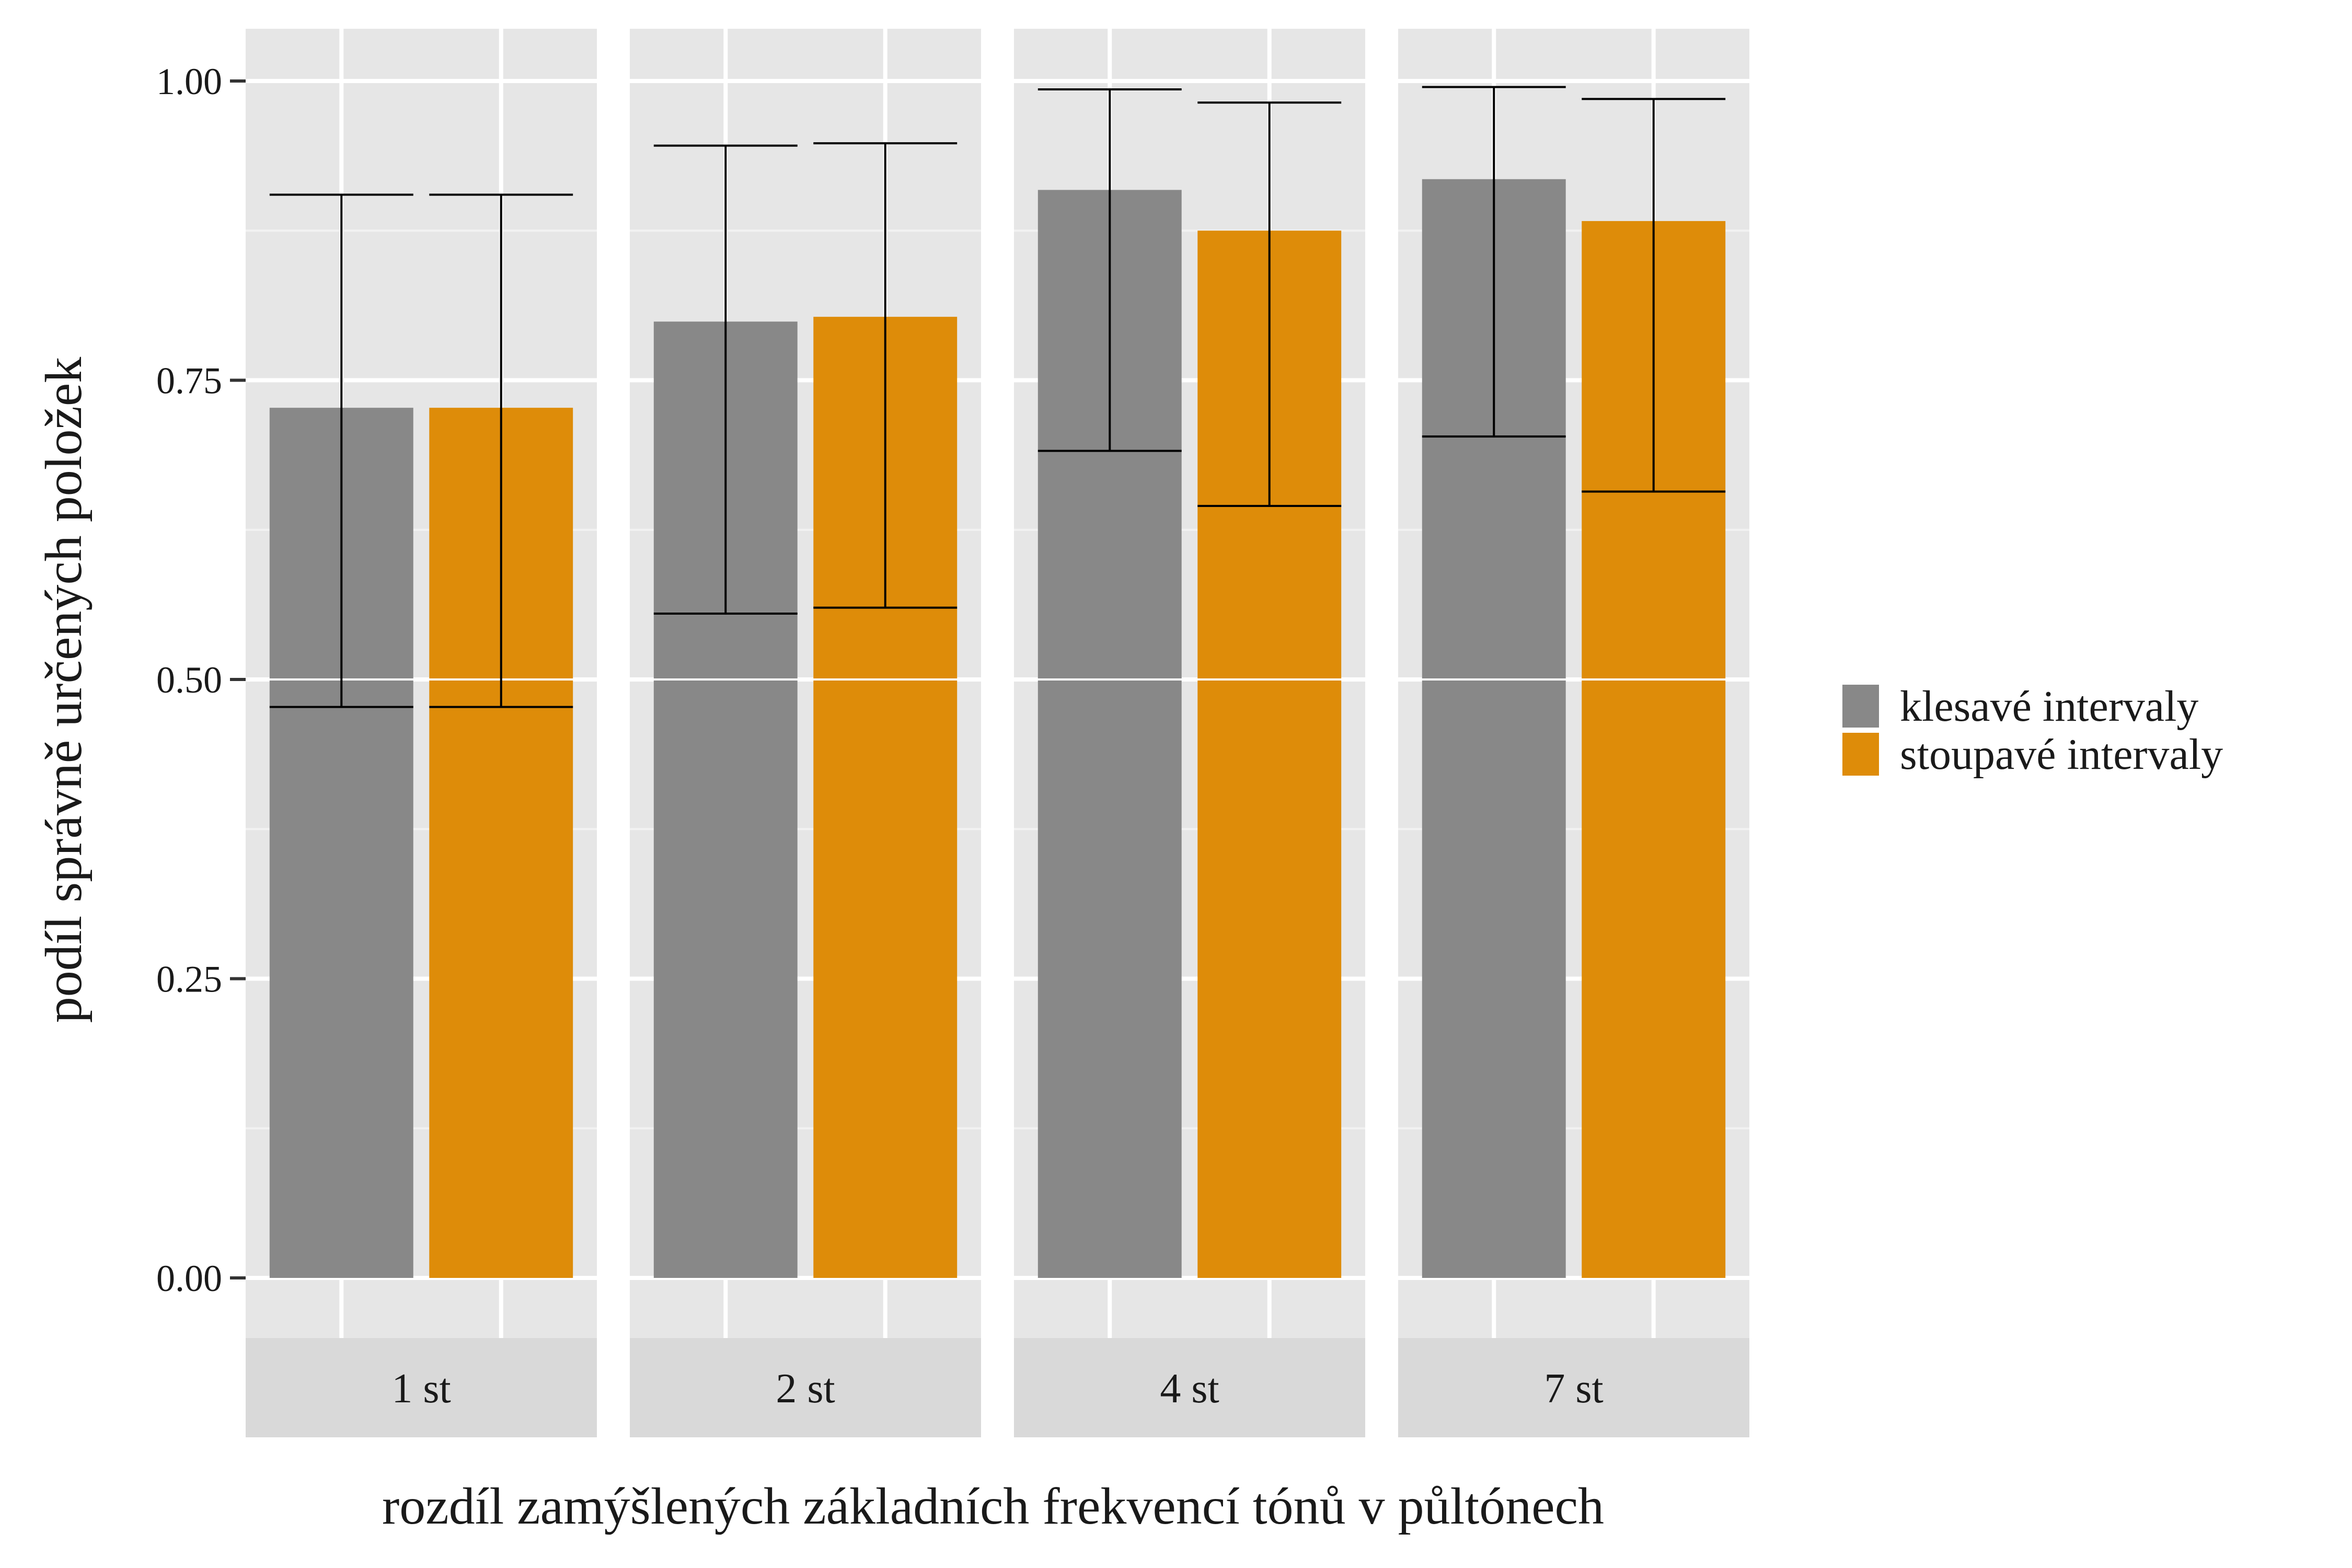 The height and width of the screenshot is (1568, 2352). Describe the element at coordinates (997, 1387) in the screenshot. I see `facet-strips: 1 st 2 st 4 st 7 st` at that location.